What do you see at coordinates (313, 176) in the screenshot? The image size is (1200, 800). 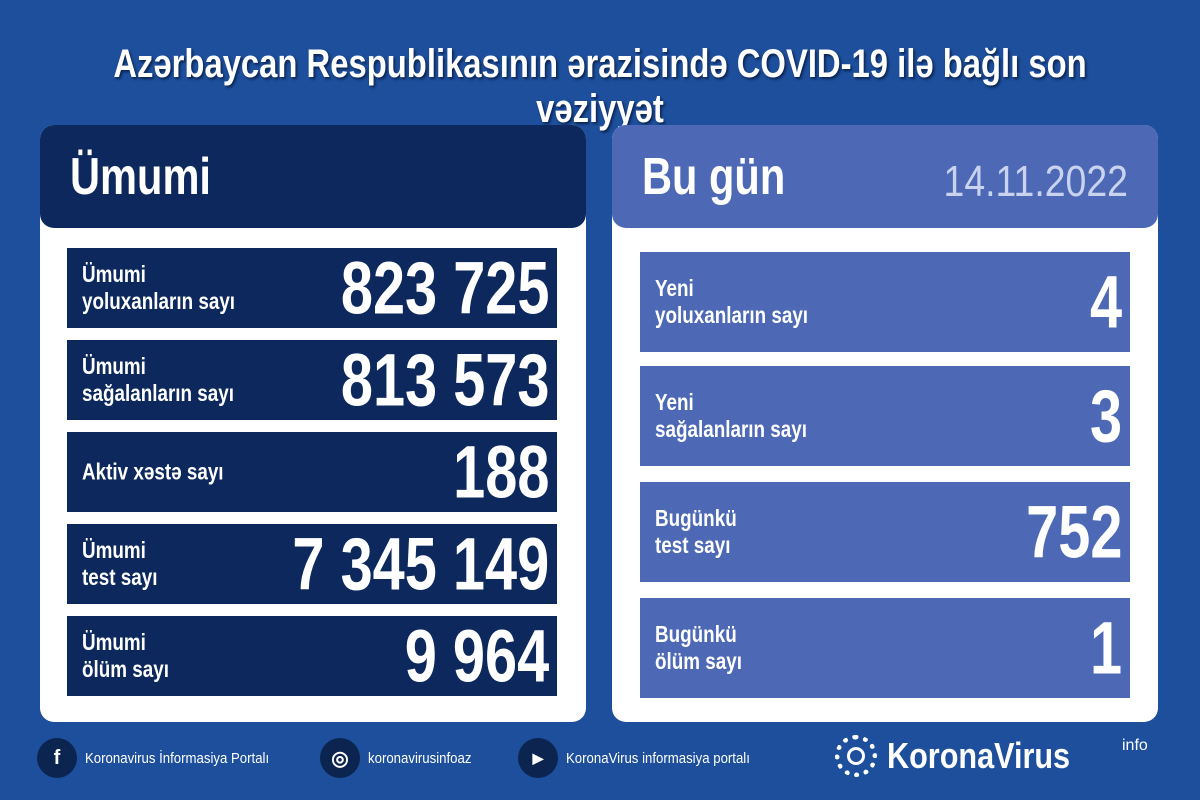 I see `total-header: Ümumi` at bounding box center [313, 176].